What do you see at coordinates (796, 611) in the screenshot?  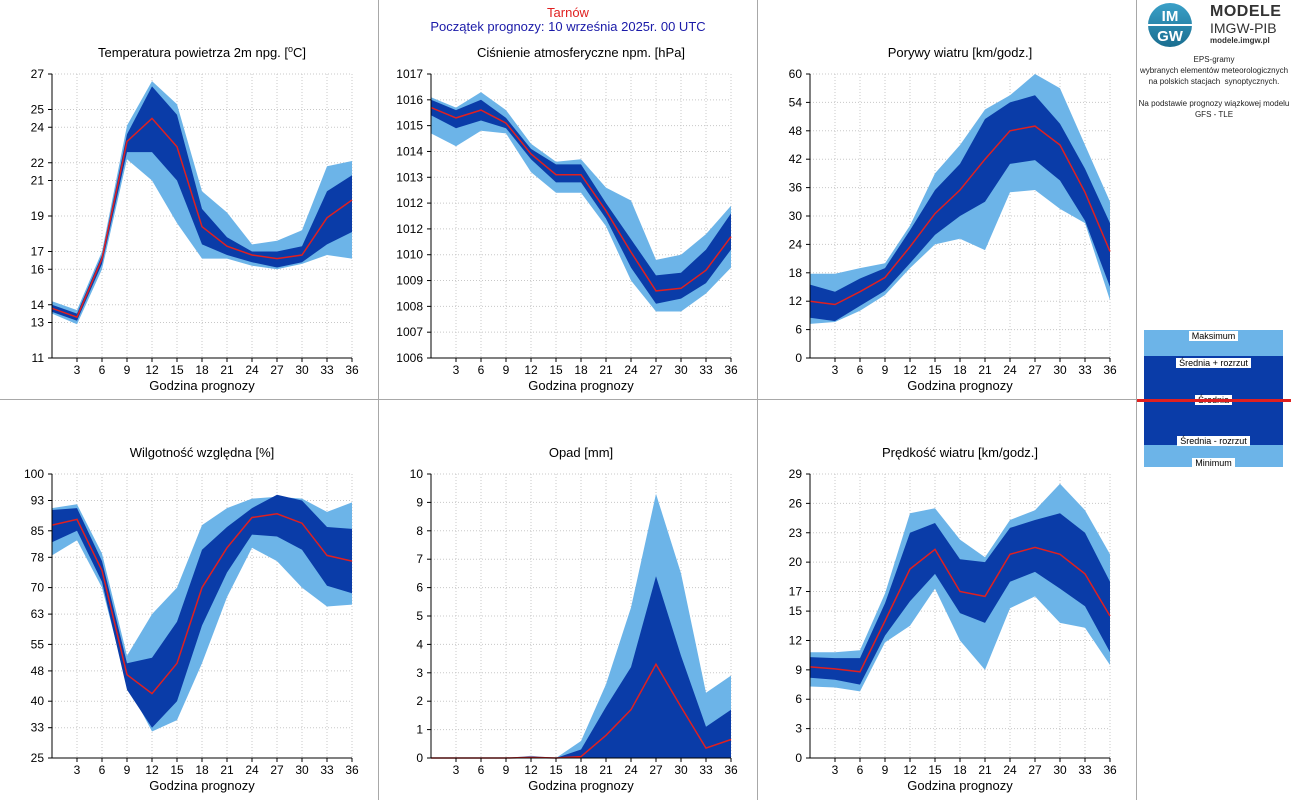 I see `y-tick-label: 15` at bounding box center [796, 611].